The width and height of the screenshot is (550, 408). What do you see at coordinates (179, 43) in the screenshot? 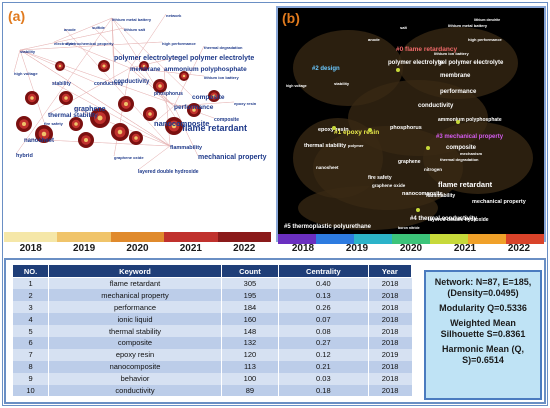
I see `keyword-label: high performance` at bounding box center [179, 43].